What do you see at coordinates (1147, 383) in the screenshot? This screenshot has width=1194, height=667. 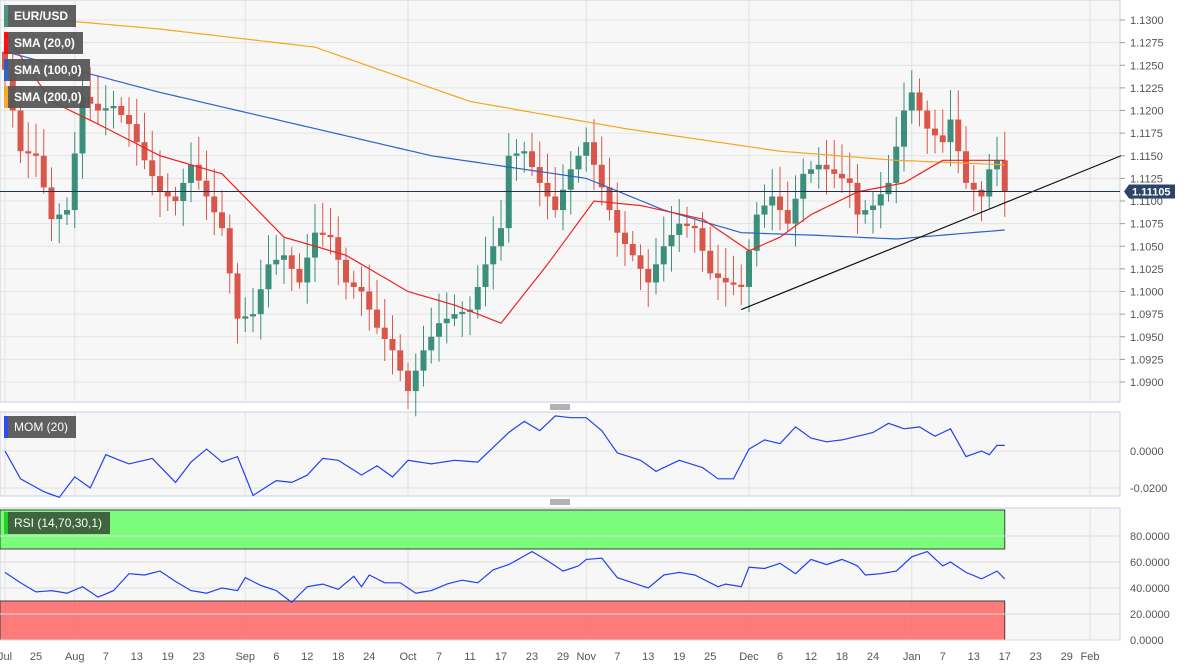 I see `y-tick-label: 1.0900` at bounding box center [1147, 383].